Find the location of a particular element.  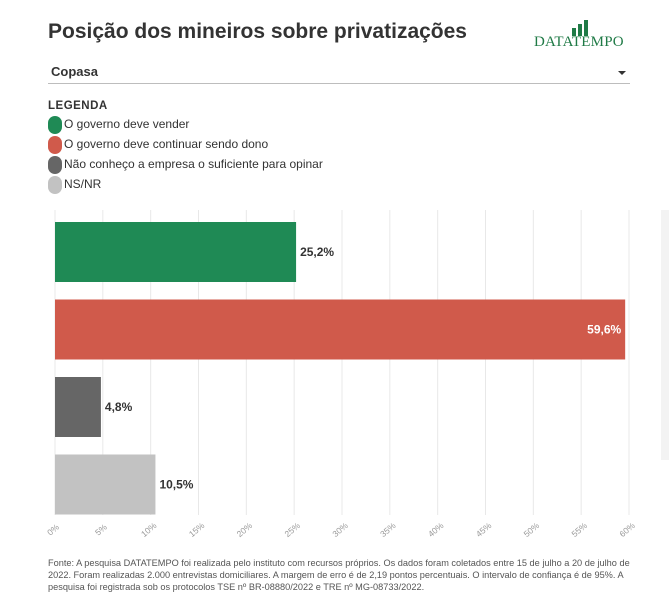

brand-logo: DATATEMPO is located at coordinates (584, 35).